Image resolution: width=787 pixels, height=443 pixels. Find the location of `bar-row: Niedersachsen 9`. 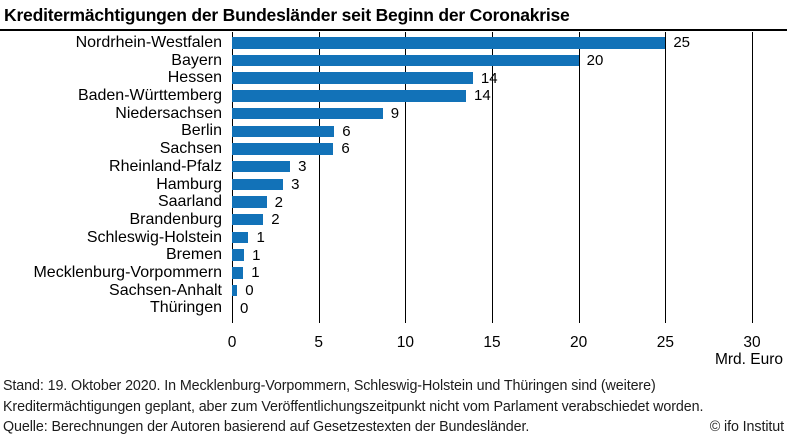

bar-row: Niedersachsen 9 is located at coordinates (393, 114).